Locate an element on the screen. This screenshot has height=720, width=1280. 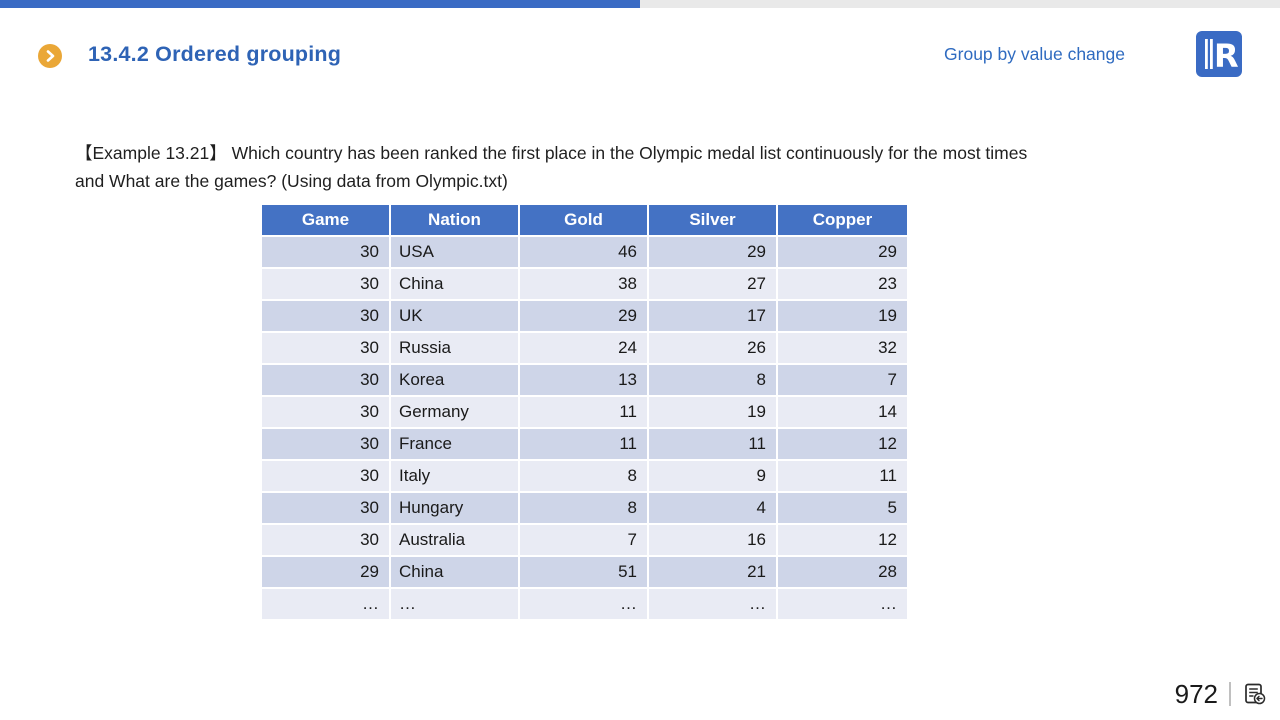
cell-copper: 19 is located at coordinates (842, 317).